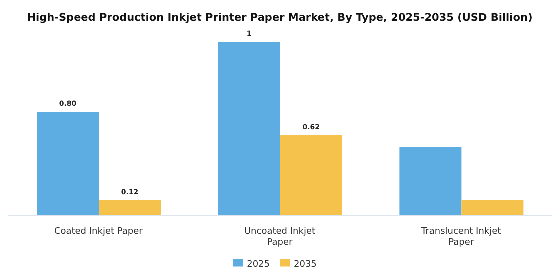  Describe the element at coordinates (99, 232) in the screenshot. I see `x-tick-label: Coated Inkjet Paper` at that location.